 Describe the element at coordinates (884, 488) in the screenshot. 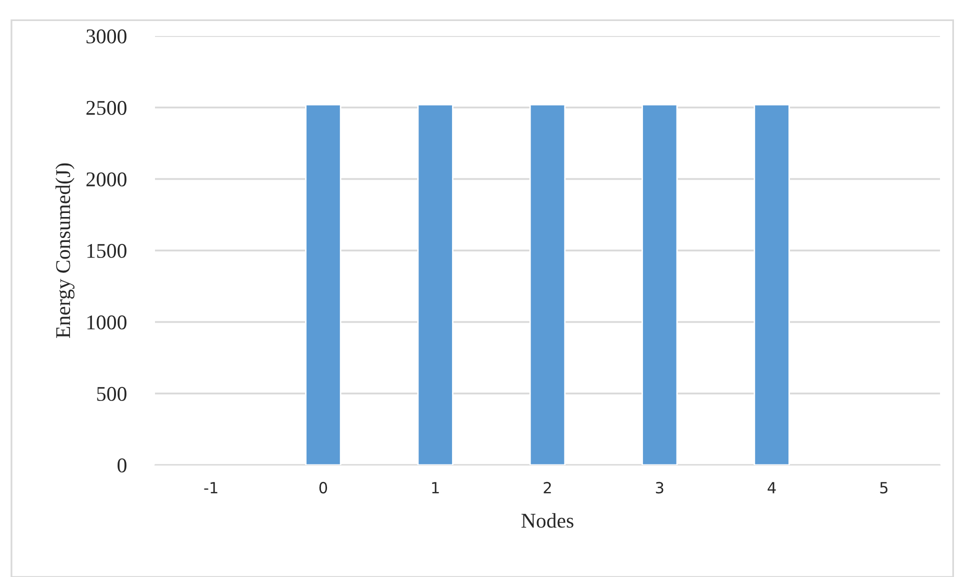

I see `x-tick-label: 5` at that location.